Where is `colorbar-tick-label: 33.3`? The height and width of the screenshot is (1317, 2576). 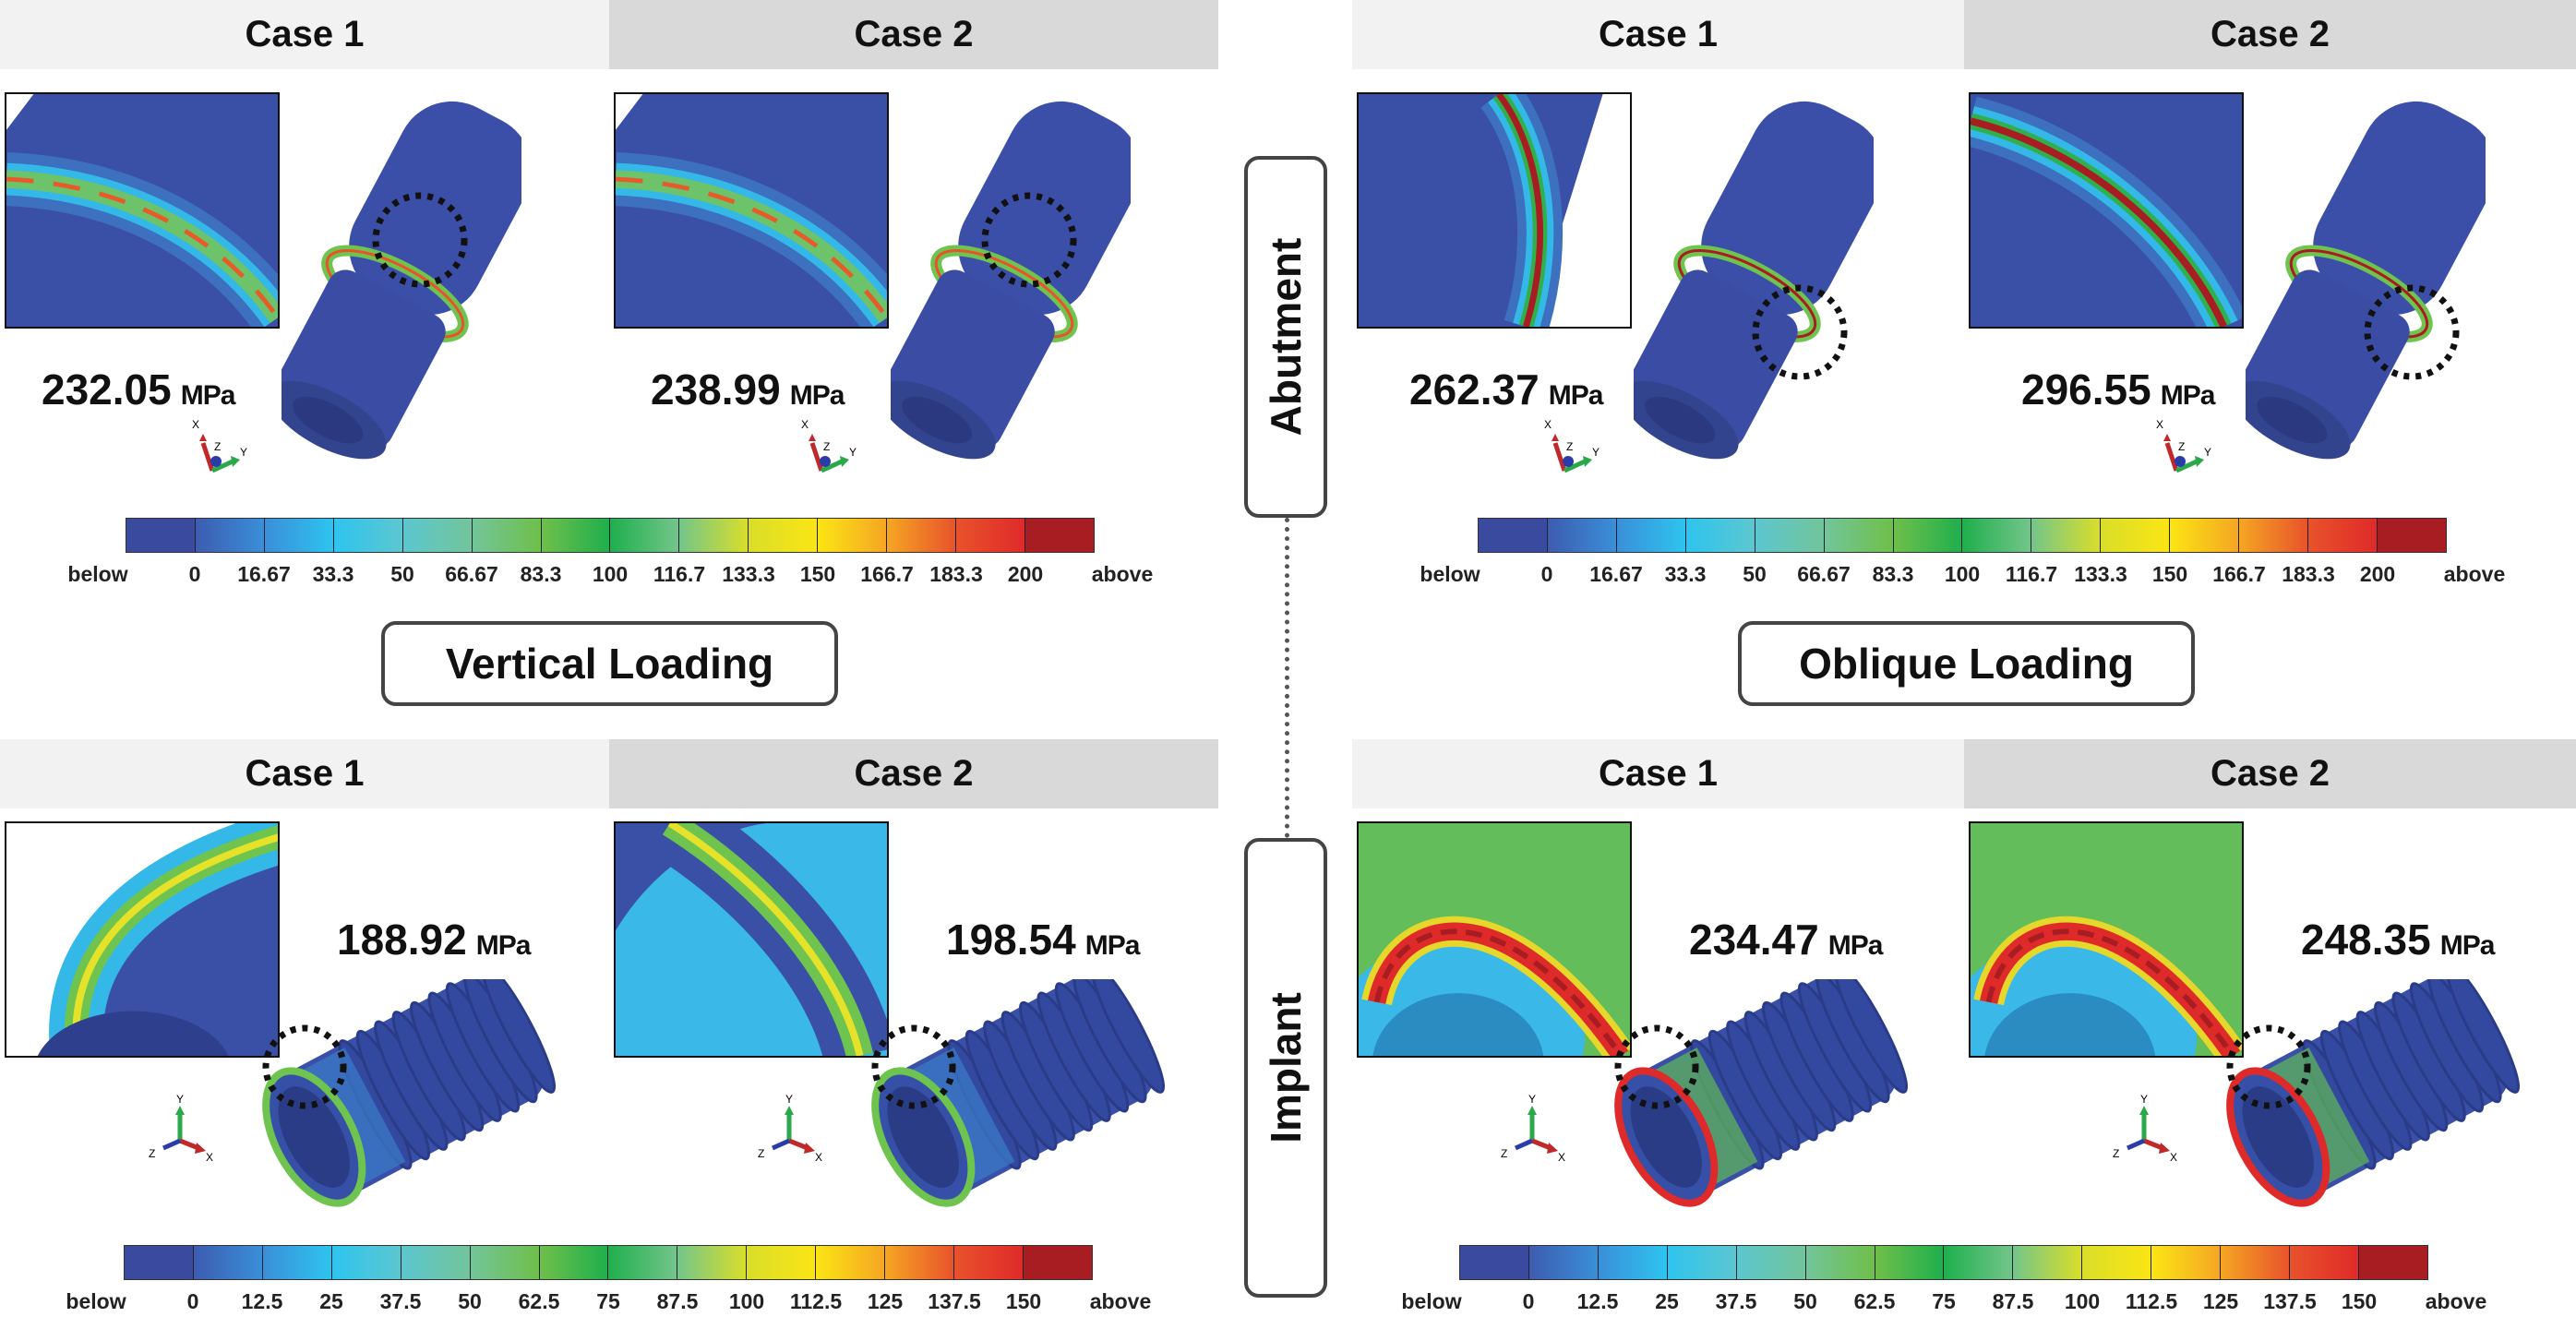
colorbar-tick-label: 33.3 is located at coordinates (333, 574).